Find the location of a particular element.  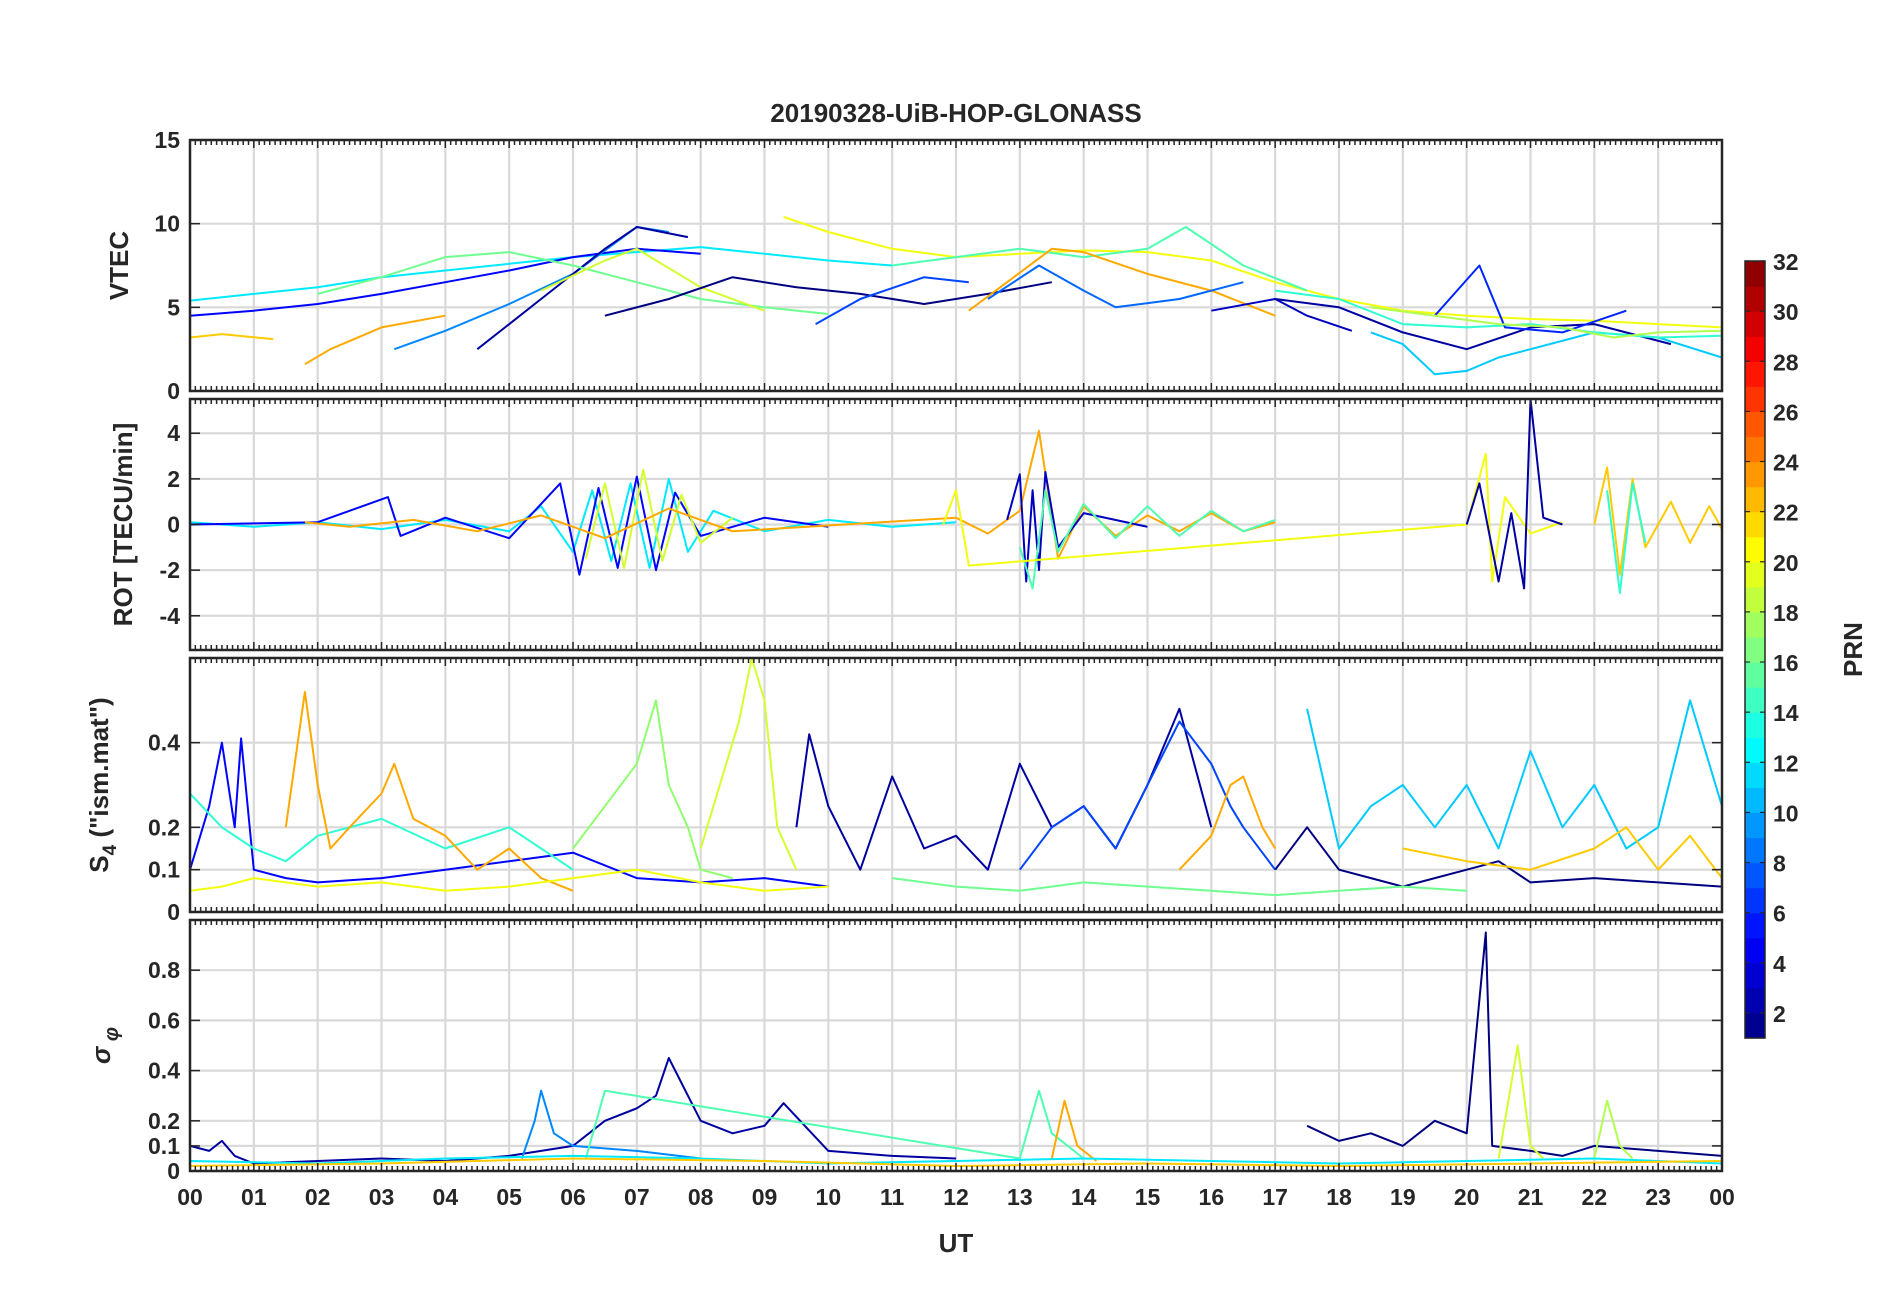

y-axis-label-vtec: VTEC is located at coordinates (119, 266).